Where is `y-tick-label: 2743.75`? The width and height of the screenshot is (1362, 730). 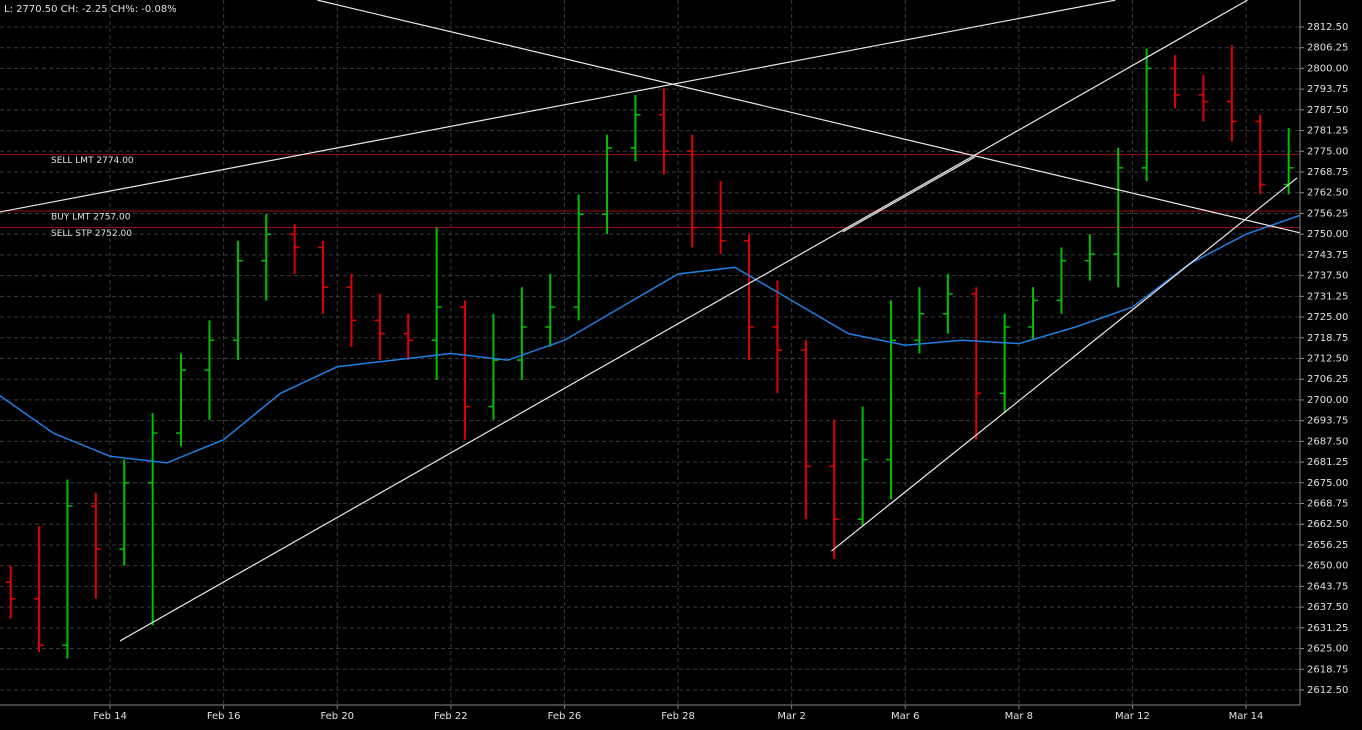
y-tick-label: 2743.75 is located at coordinates (1327, 255).